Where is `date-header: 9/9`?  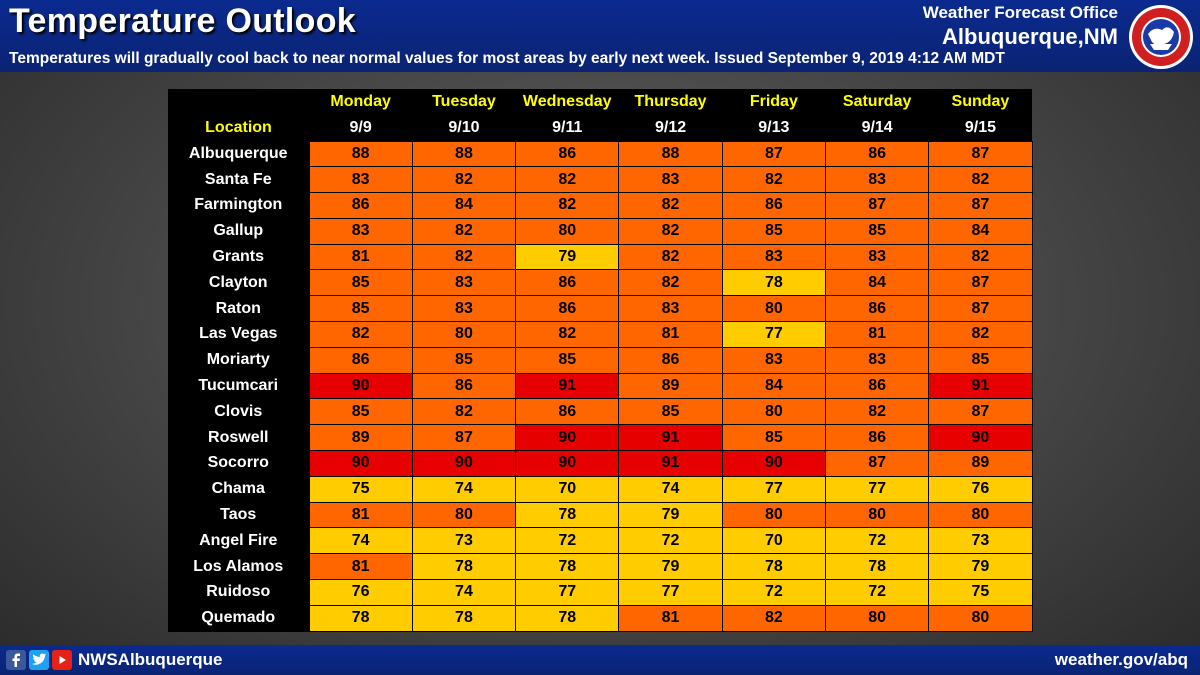
date-header: 9/9 is located at coordinates (361, 128).